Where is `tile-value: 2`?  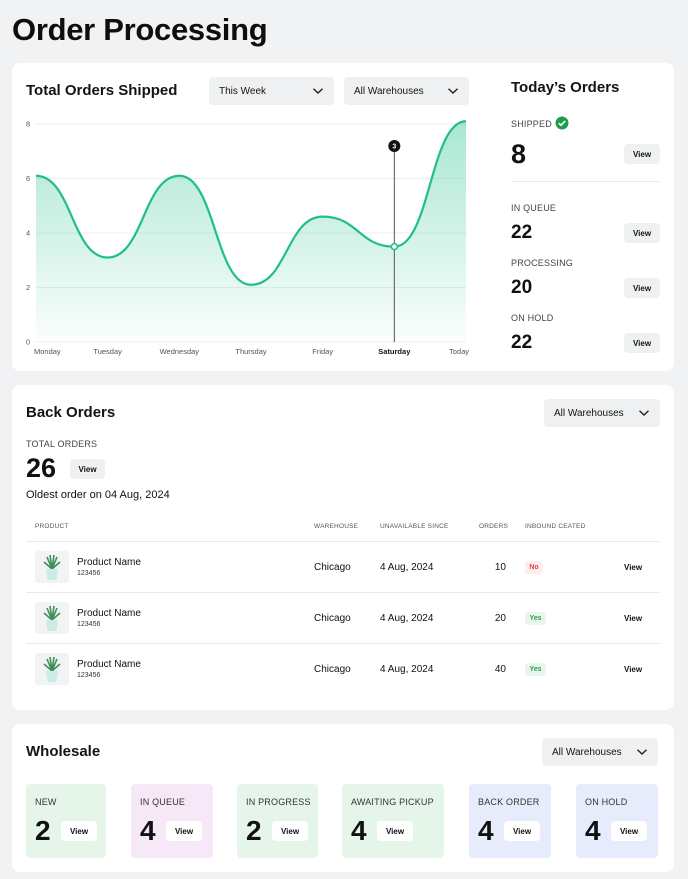
tile-value: 2 is located at coordinates (43, 830).